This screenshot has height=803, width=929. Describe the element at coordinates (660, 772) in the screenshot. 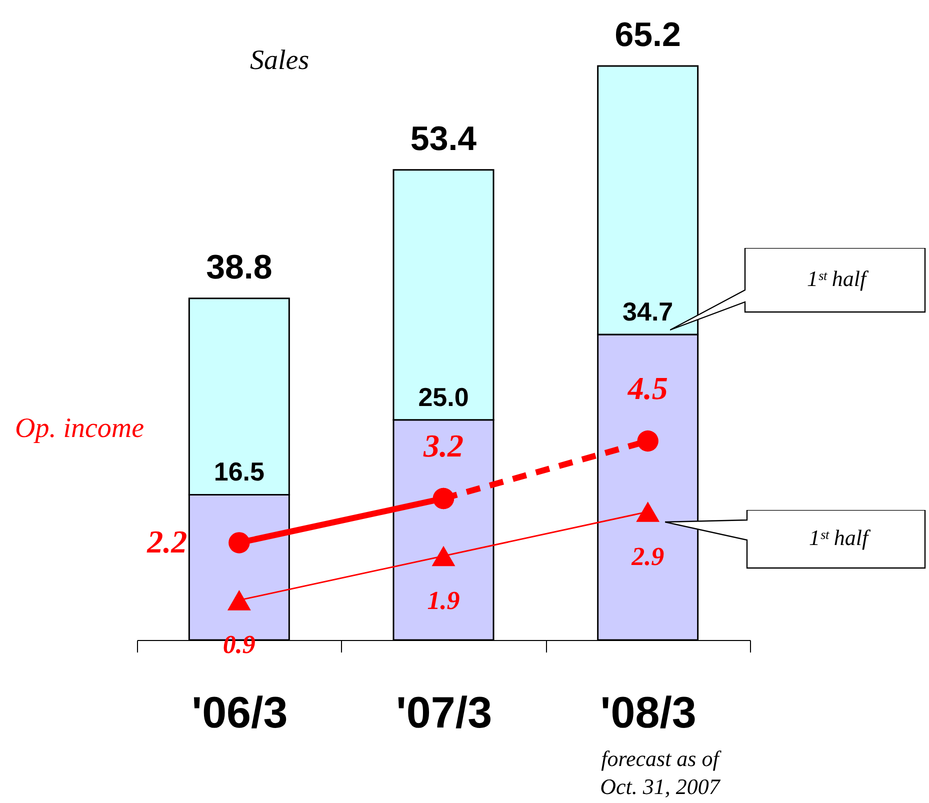

I see `text: forecast as of Oct. 31, 2007` at that location.